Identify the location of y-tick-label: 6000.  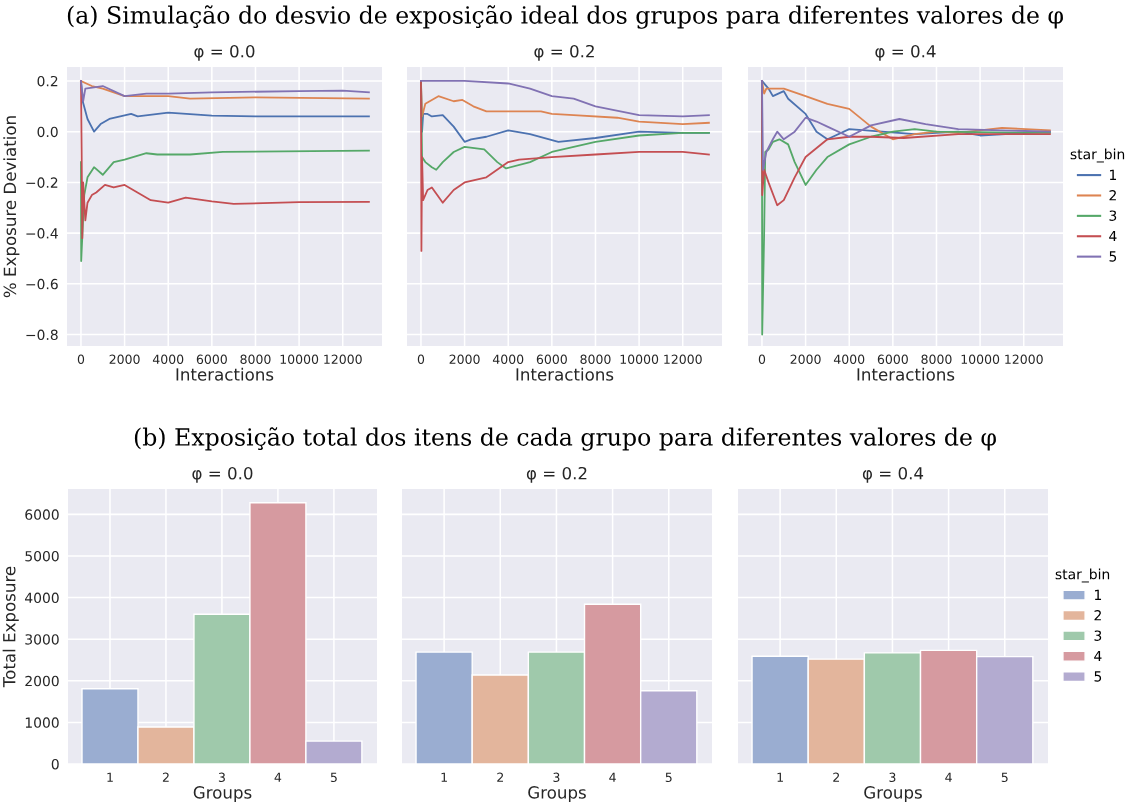
(42, 514).